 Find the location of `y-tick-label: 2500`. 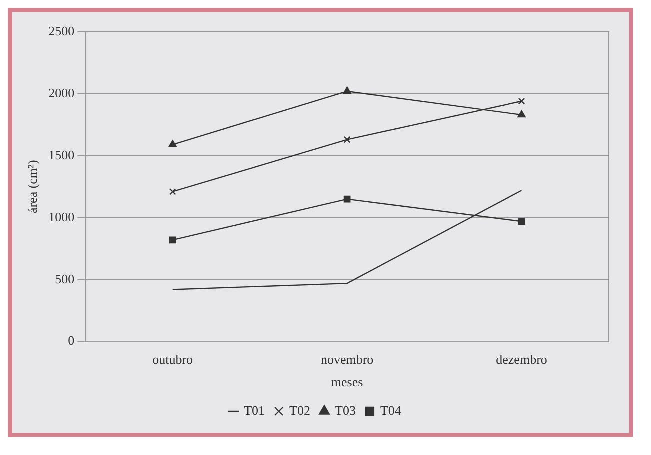

y-tick-label: 2500 is located at coordinates (61, 30).